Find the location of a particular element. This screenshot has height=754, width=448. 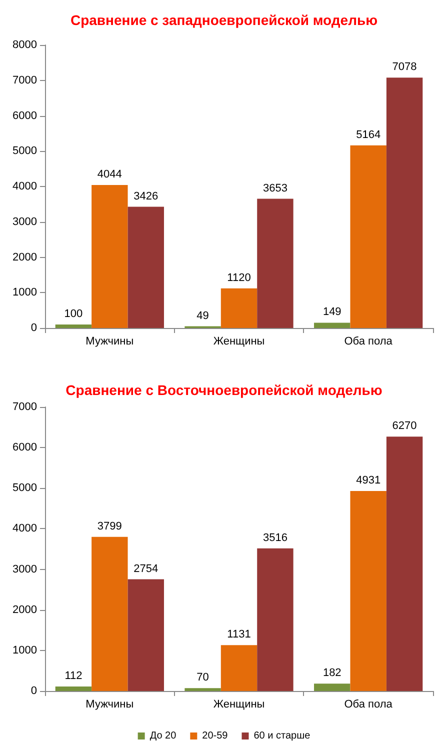

data-label: 100 is located at coordinates (73, 314).